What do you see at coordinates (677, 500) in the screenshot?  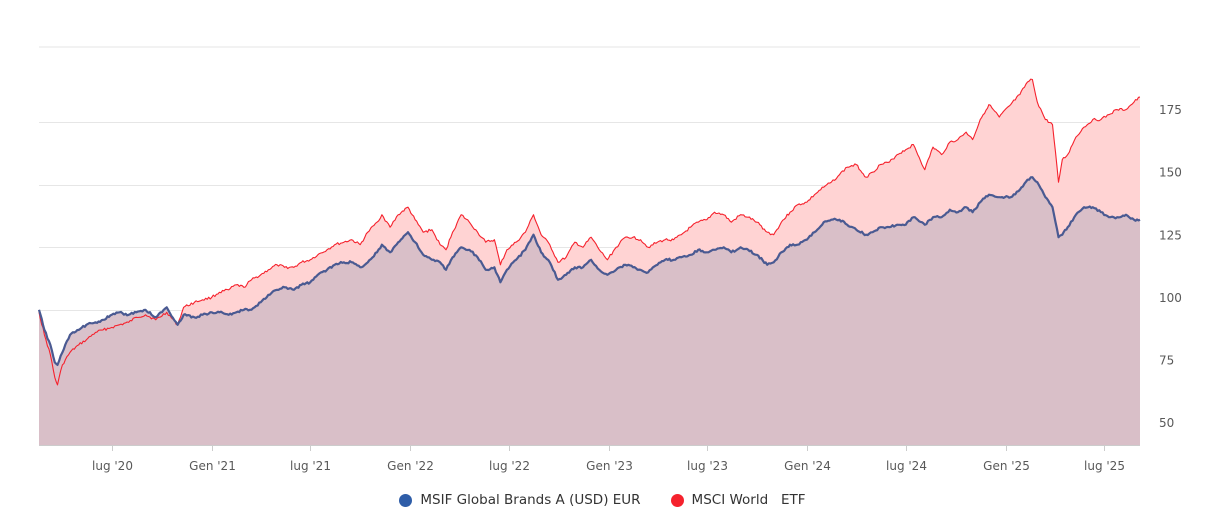 I see `legend-marker-msci` at bounding box center [677, 500].